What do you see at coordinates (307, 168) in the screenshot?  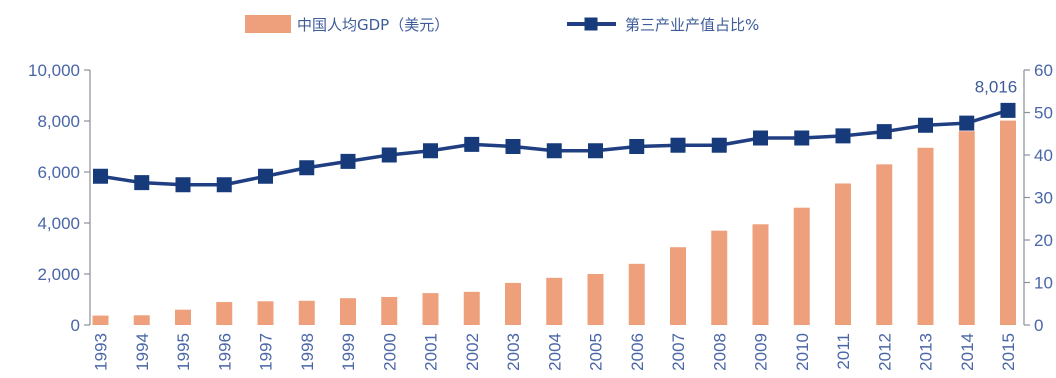 I see `line-marker-1998` at bounding box center [307, 168].